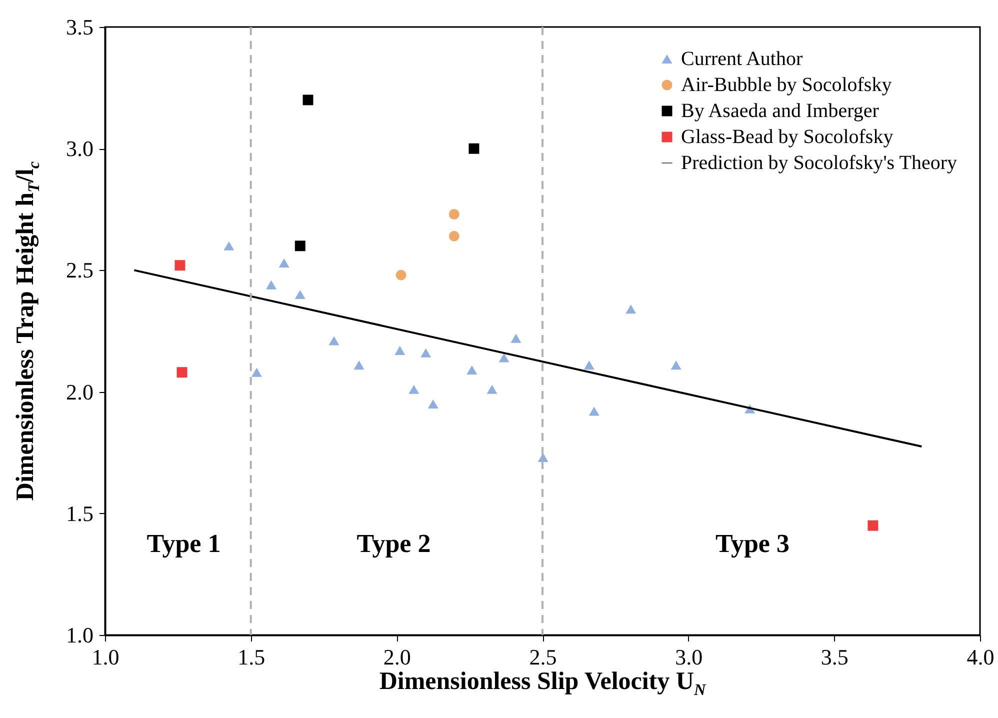  What do you see at coordinates (80, 391) in the screenshot?
I see `y-tick-label: 2.0` at bounding box center [80, 391].